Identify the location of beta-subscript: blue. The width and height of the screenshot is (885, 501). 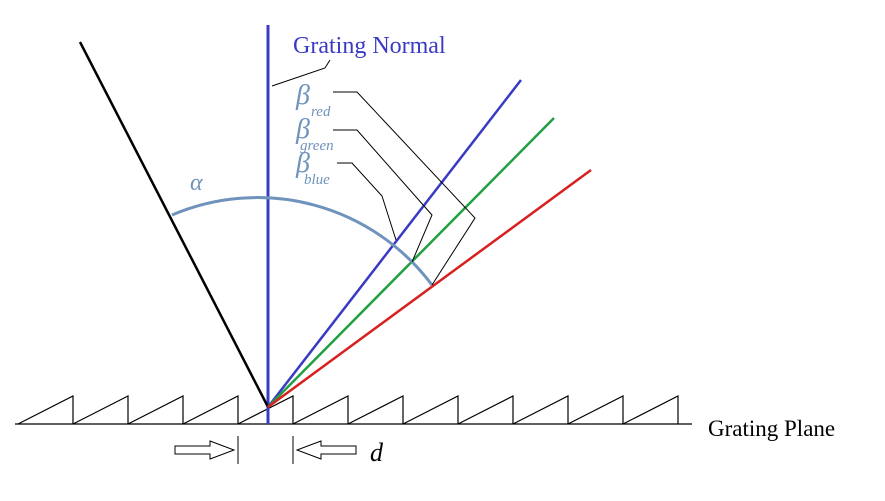
(317, 180).